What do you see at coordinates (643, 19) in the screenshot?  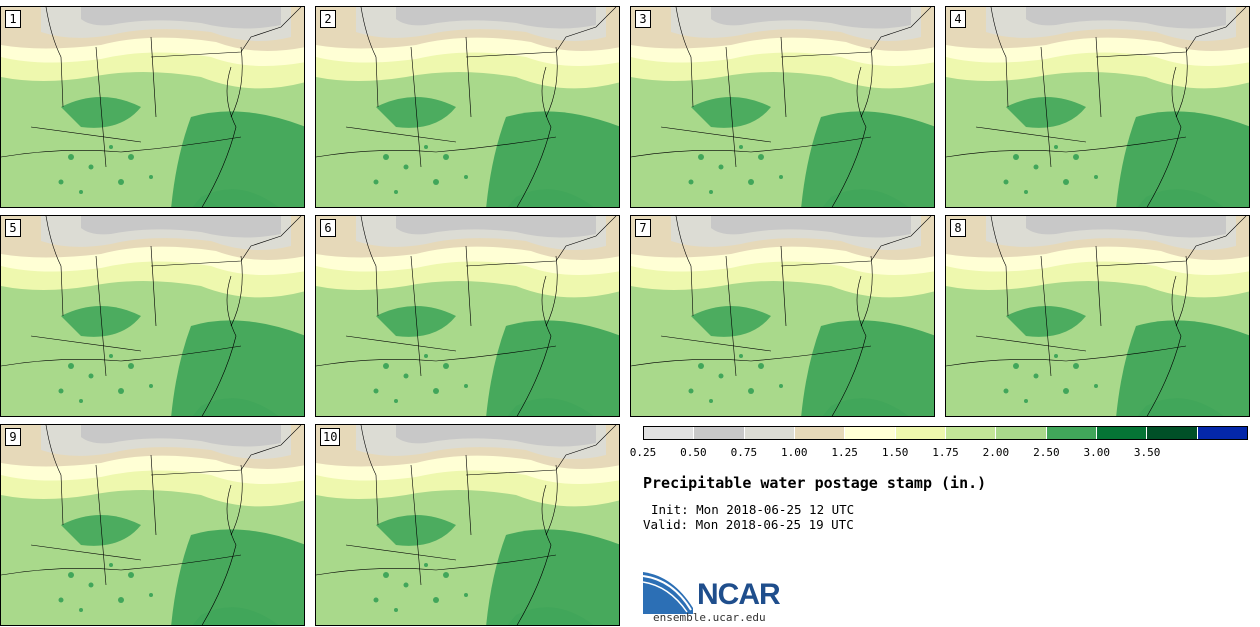 I see `member-label: 3` at bounding box center [643, 19].